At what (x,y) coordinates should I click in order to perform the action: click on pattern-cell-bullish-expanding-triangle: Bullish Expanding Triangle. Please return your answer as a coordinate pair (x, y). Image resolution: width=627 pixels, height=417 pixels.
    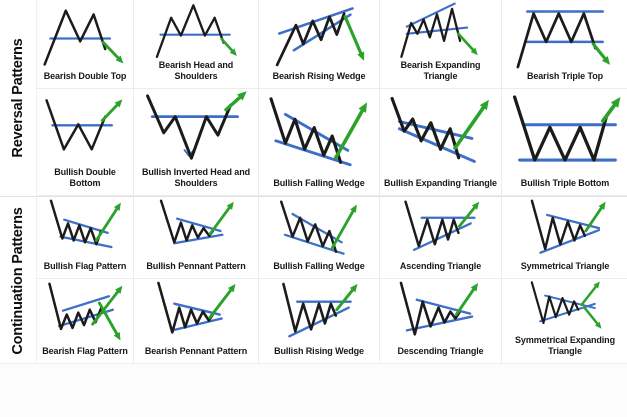
    Looking at the image, I should click on (441, 142).